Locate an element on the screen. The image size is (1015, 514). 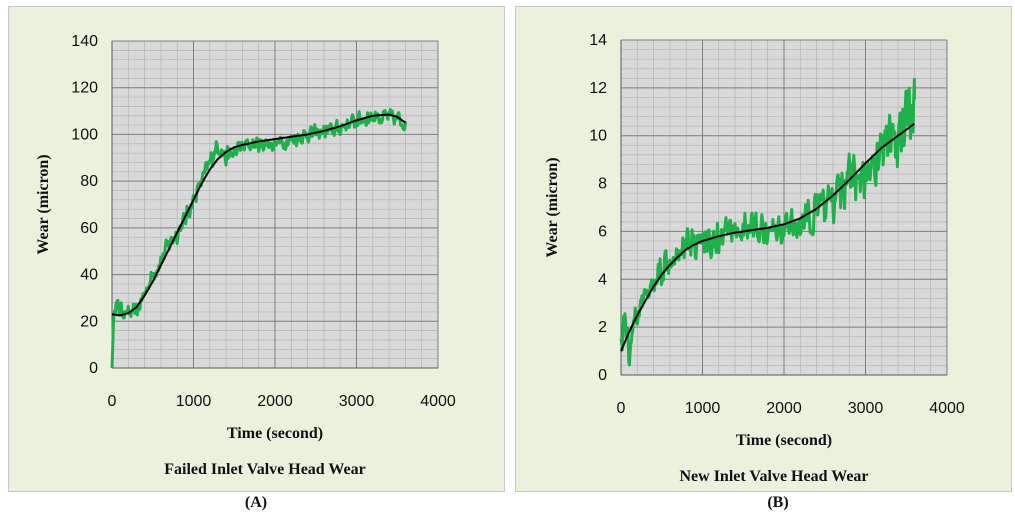
chart-b-y-tick-label: 0 is located at coordinates (602, 375).